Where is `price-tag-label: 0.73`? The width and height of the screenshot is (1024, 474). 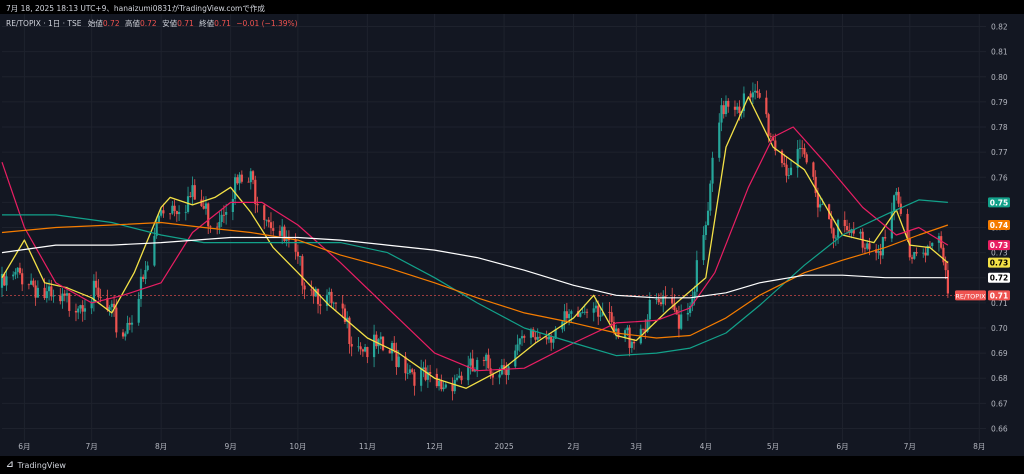 price-tag-label: 0.73 is located at coordinates (999, 263).